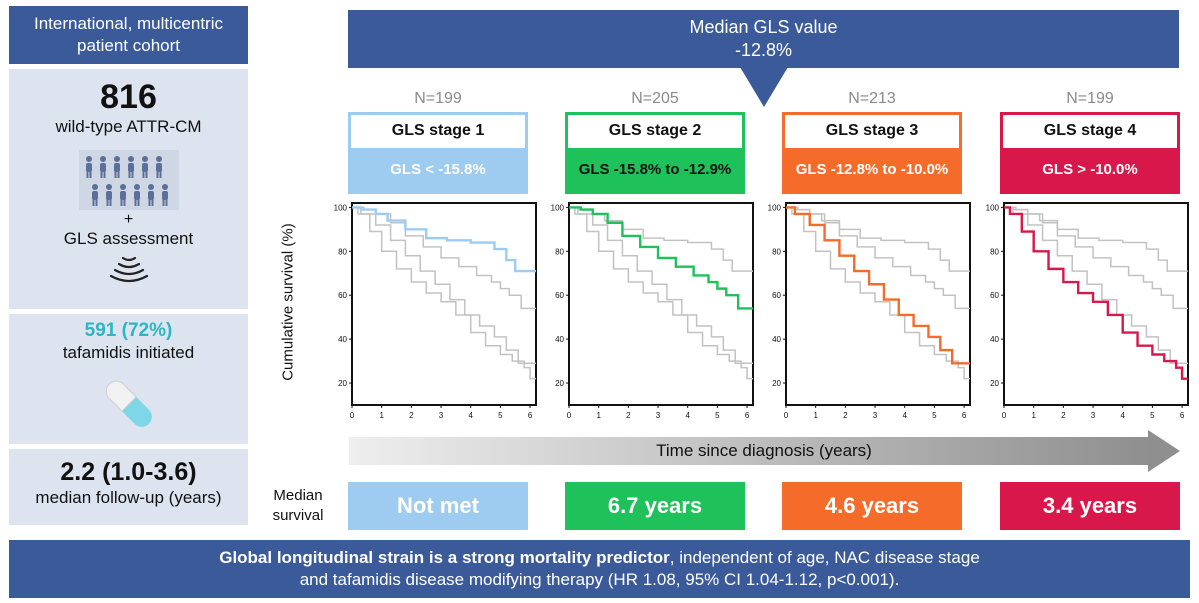 The width and height of the screenshot is (1199, 603). Describe the element at coordinates (128, 406) in the screenshot. I see `pill-icon` at that location.